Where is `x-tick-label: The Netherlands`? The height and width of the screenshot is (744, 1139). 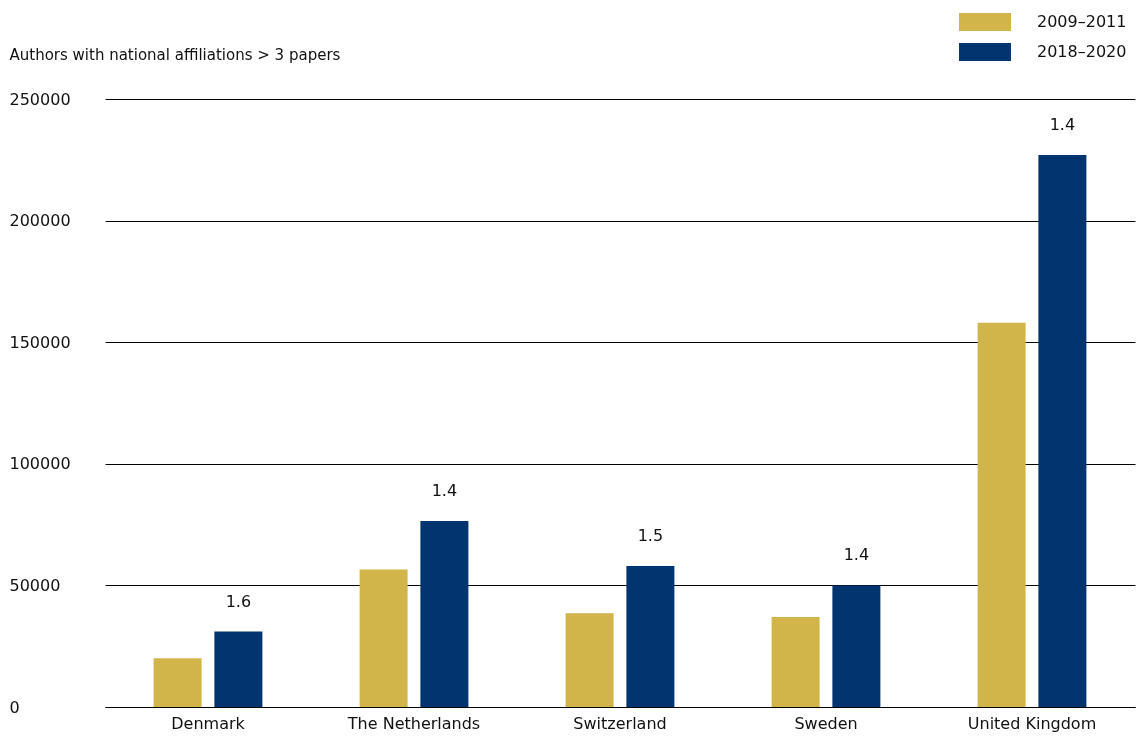
x-tick-label: The Netherlands is located at coordinates (413, 723).